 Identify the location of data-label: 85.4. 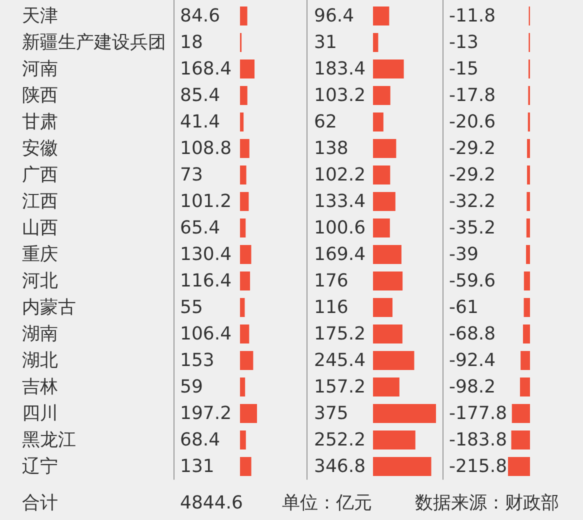
(200, 95).